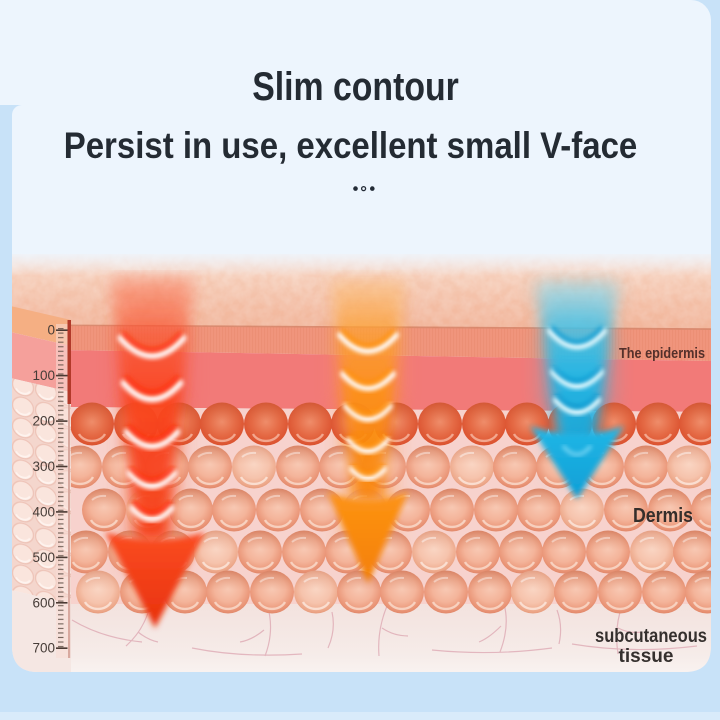  What do you see at coordinates (663, 516) in the screenshot?
I see `svg-text: Dermis` at bounding box center [663, 516].